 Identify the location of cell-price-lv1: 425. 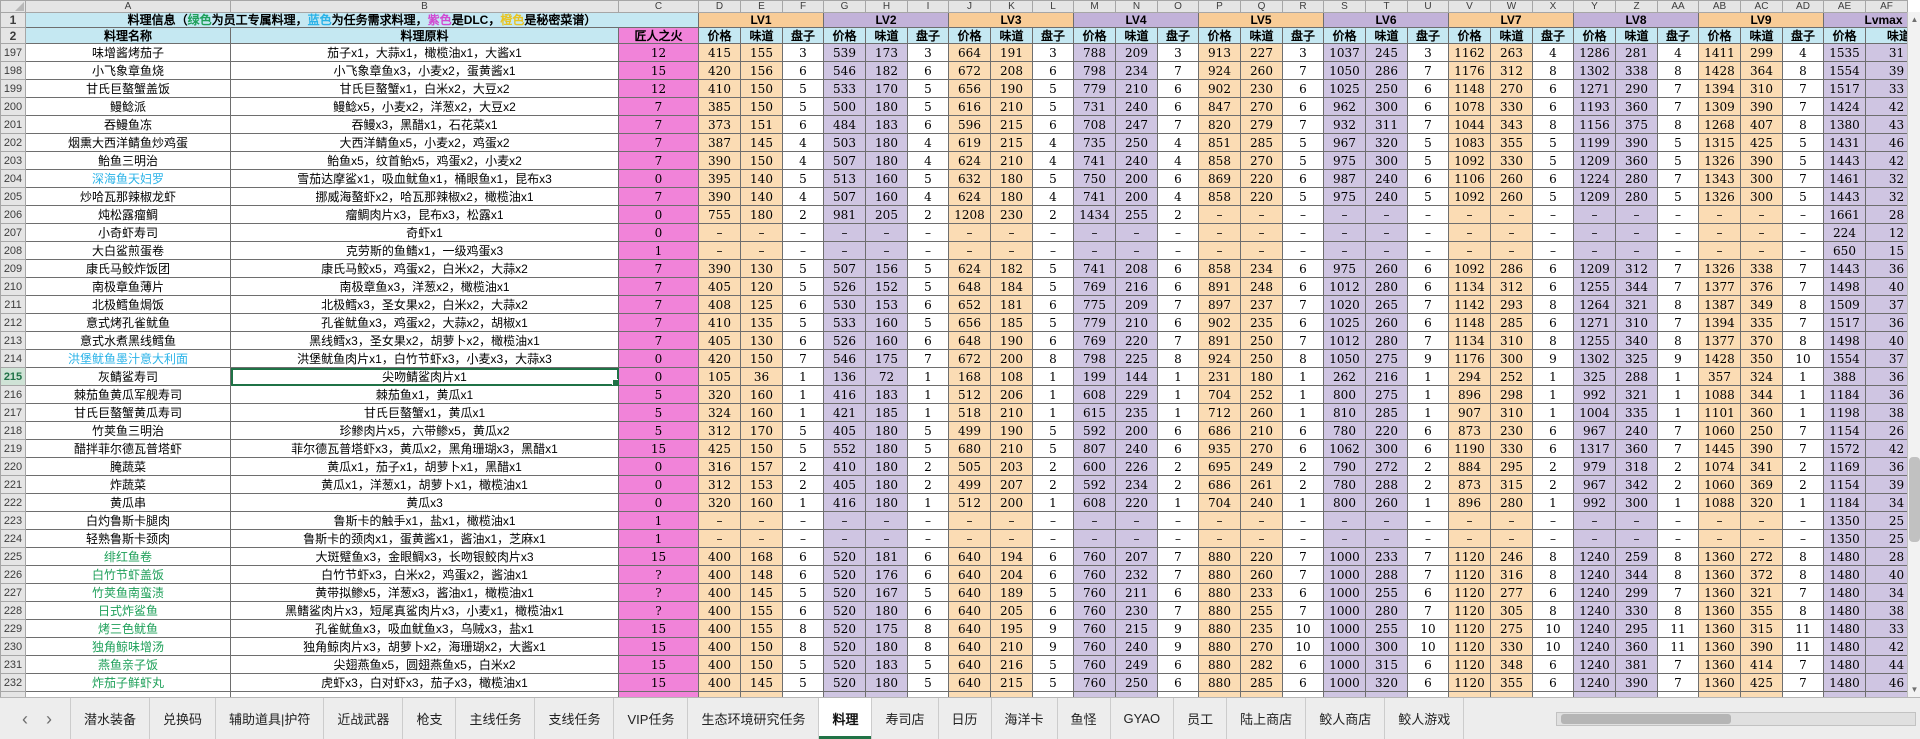
(719, 448).